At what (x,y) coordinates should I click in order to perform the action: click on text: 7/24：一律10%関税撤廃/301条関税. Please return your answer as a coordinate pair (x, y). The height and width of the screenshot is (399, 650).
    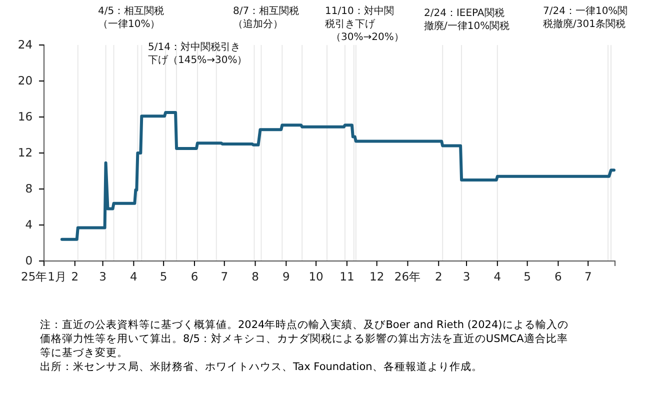
    Looking at the image, I should click on (585, 18).